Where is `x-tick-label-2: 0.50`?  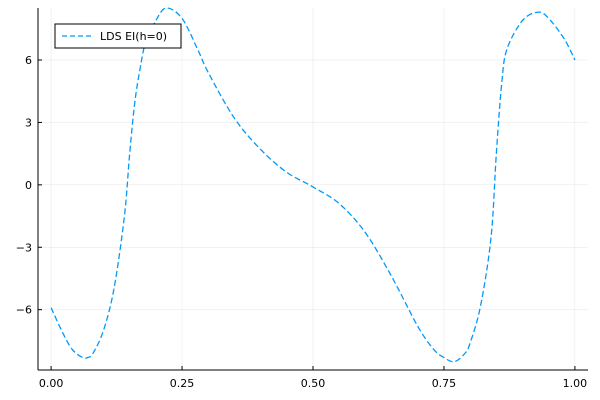
x-tick-label-2: 0.50 is located at coordinates (313, 383).